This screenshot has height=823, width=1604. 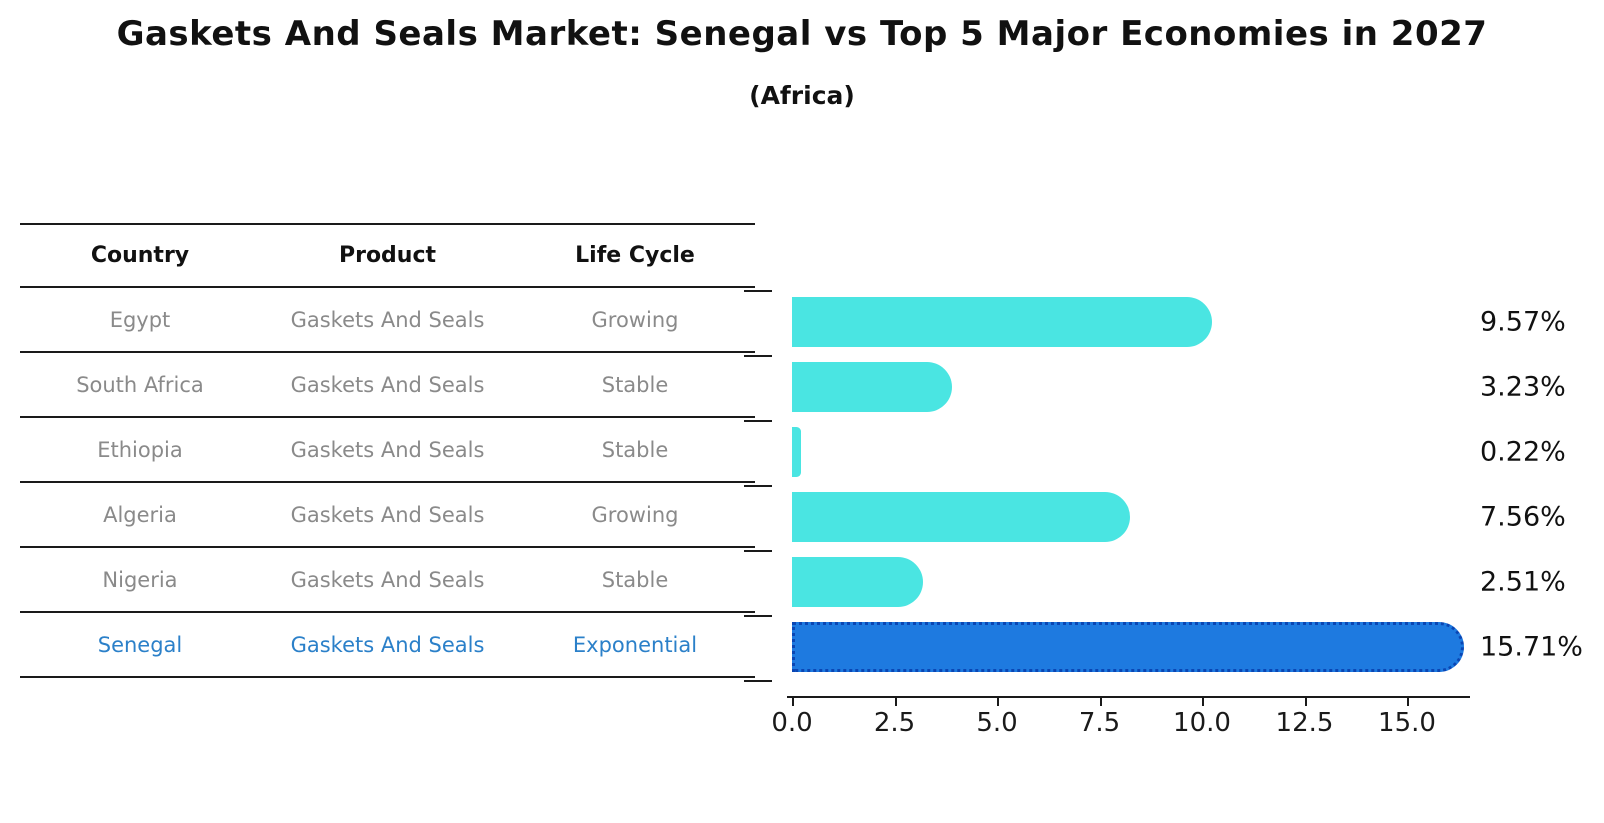 What do you see at coordinates (1523, 582) in the screenshot?
I see `bar-value-label: 2.51%` at bounding box center [1523, 582].